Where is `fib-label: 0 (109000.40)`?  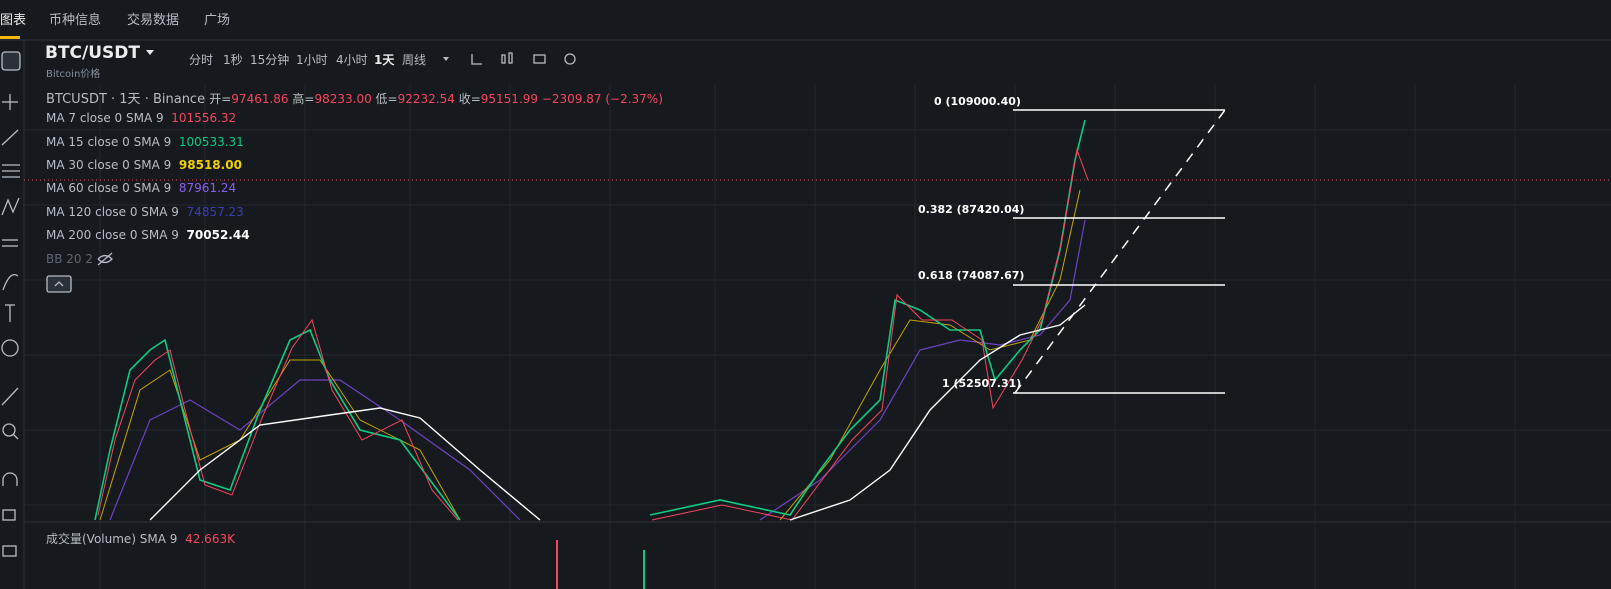
fib-label: 0 (109000.40) is located at coordinates (977, 101).